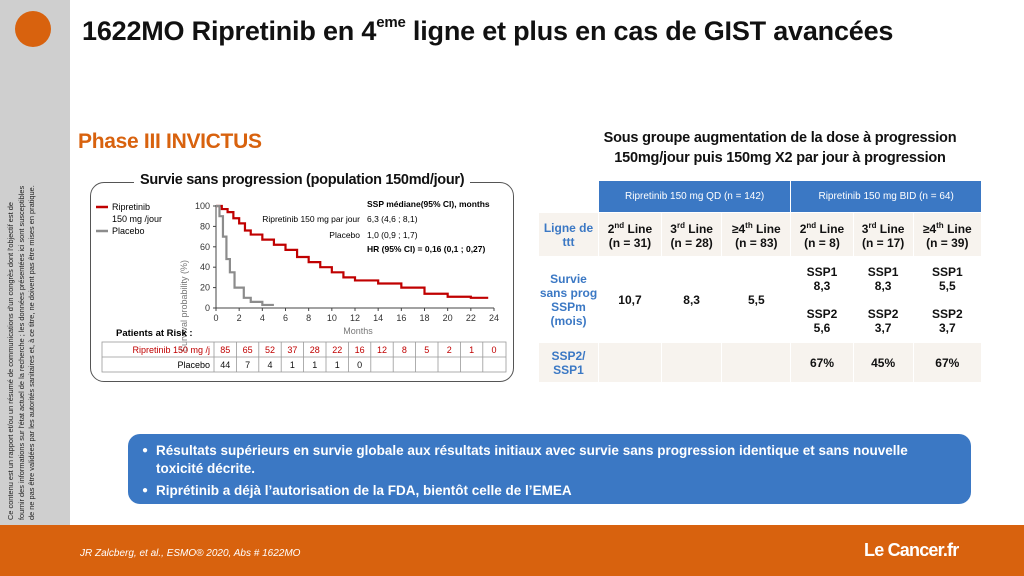 This screenshot has width=1024, height=576. What do you see at coordinates (202, 206) in the screenshot?
I see `y-tick-label: 100` at bounding box center [202, 206].